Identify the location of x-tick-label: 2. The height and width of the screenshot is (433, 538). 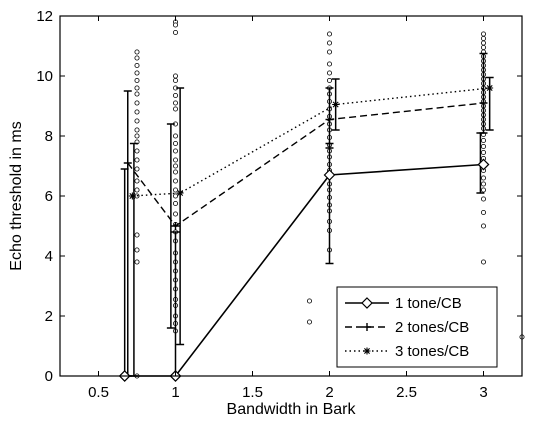
(329, 392).